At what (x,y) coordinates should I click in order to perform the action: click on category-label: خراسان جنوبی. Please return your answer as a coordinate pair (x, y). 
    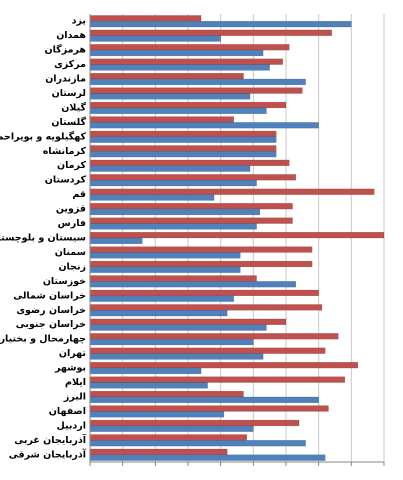
    Looking at the image, I should click on (51, 324).